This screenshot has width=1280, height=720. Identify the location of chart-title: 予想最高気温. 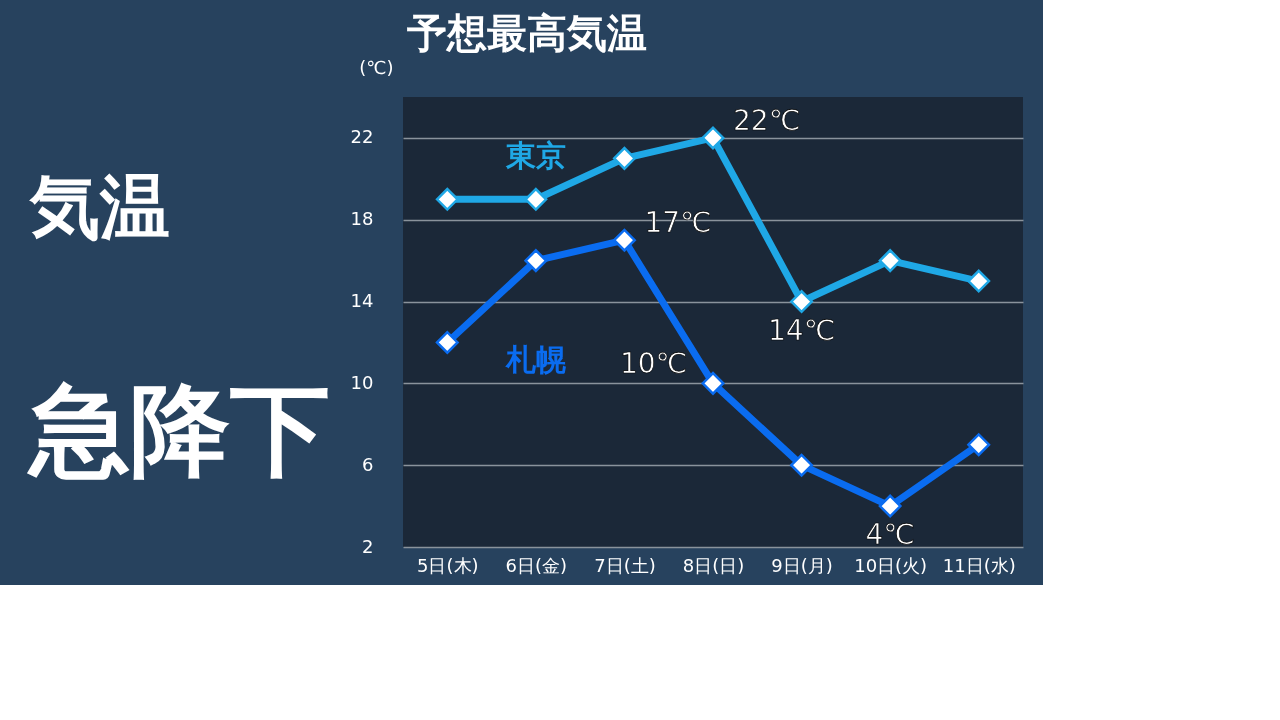
(526, 33).